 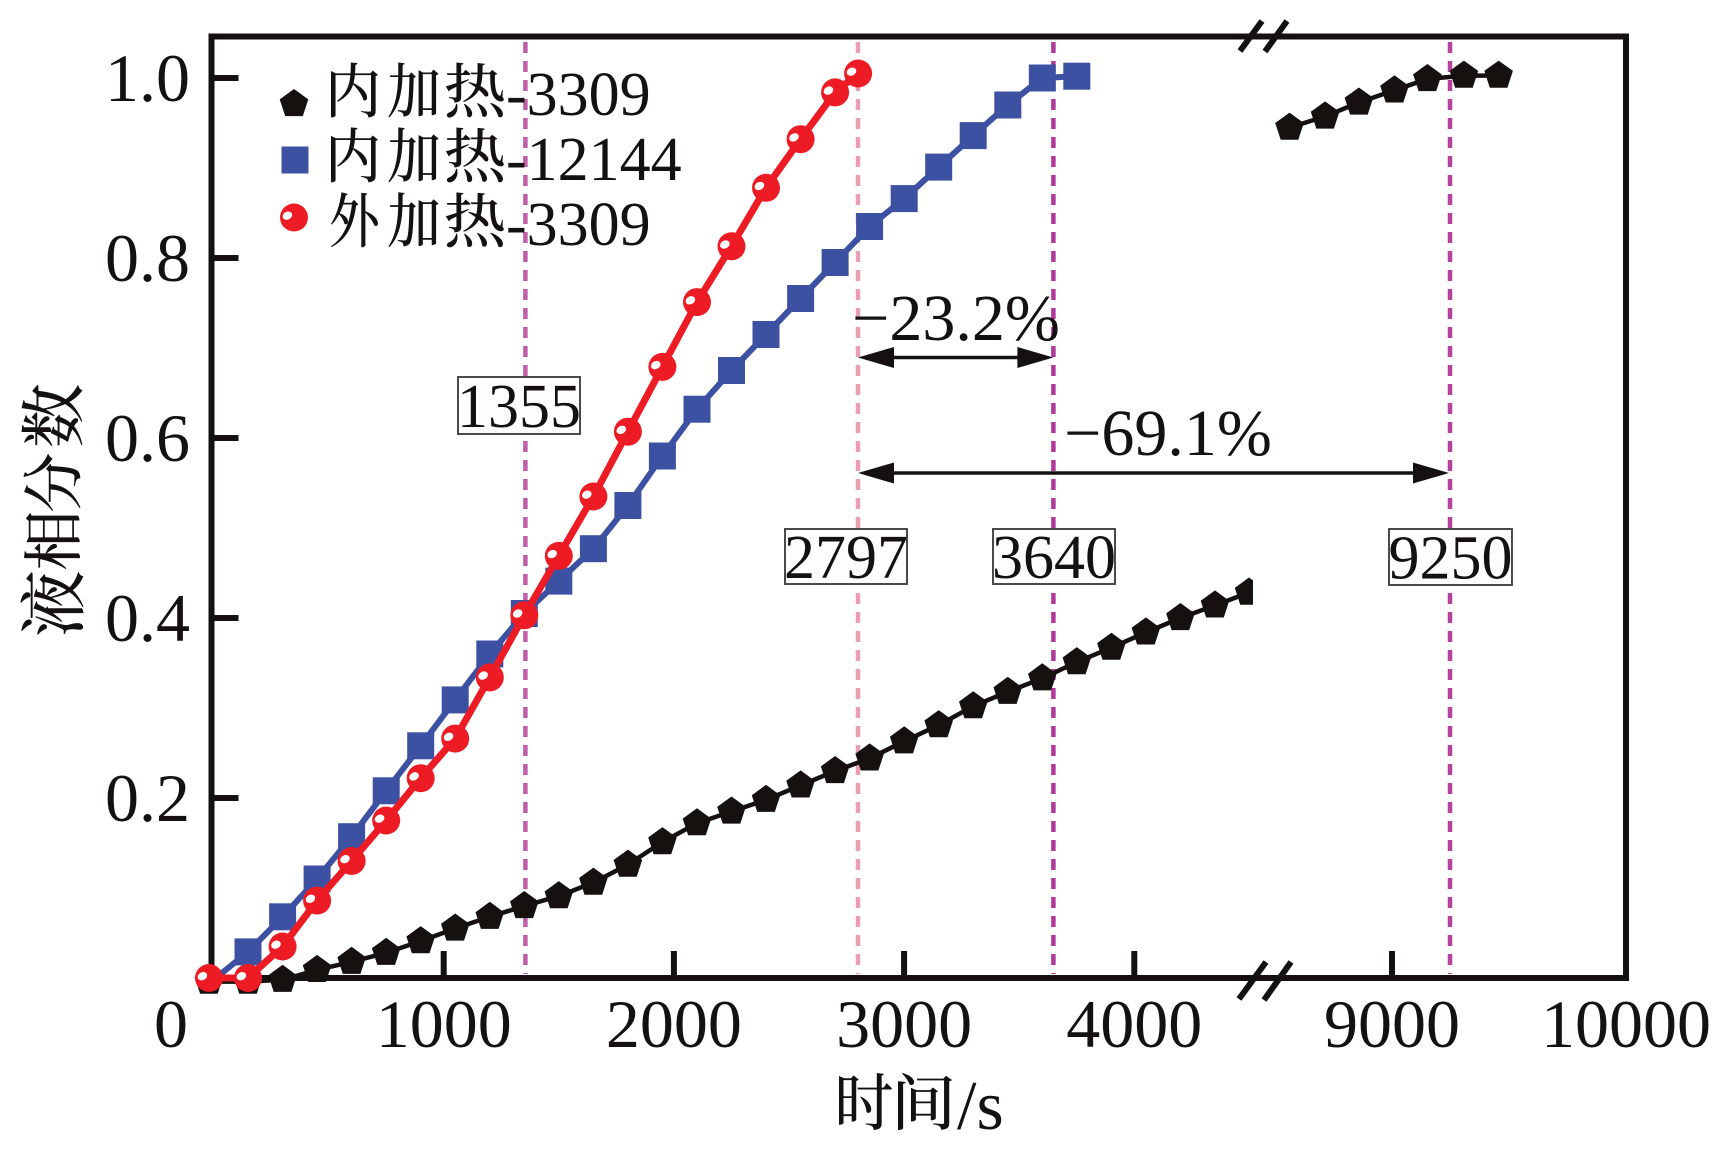 What do you see at coordinates (147, 438) in the screenshot?
I see `svg-text: 0.6` at bounding box center [147, 438].